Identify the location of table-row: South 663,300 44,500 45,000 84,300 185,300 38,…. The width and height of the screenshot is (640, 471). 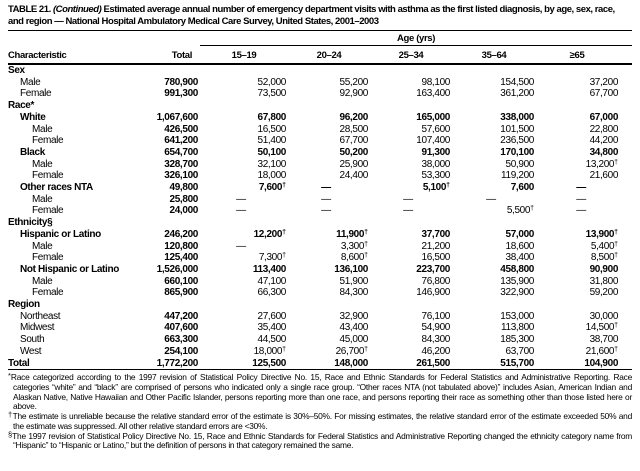
(320, 340).